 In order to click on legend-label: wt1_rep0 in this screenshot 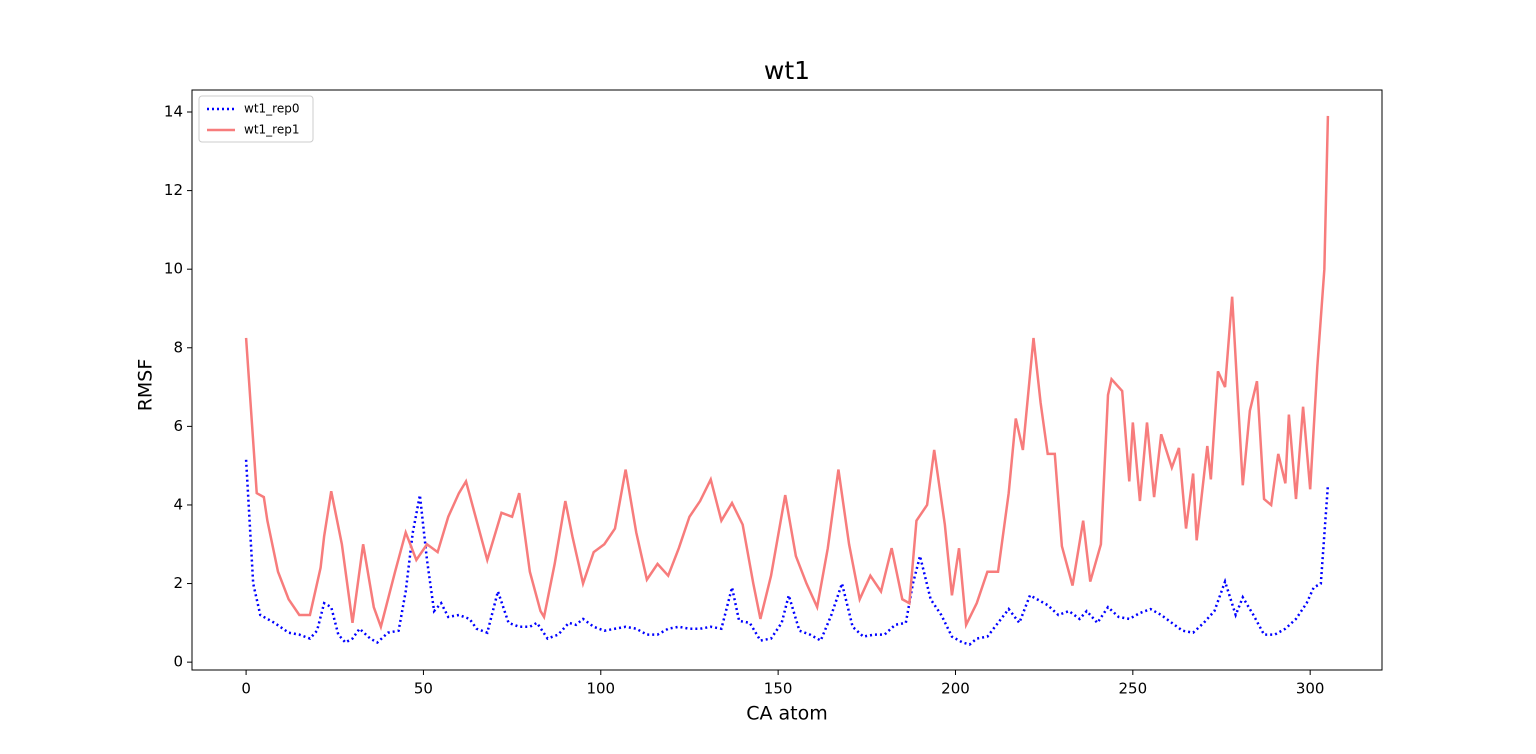, I will do `click(271, 109)`.